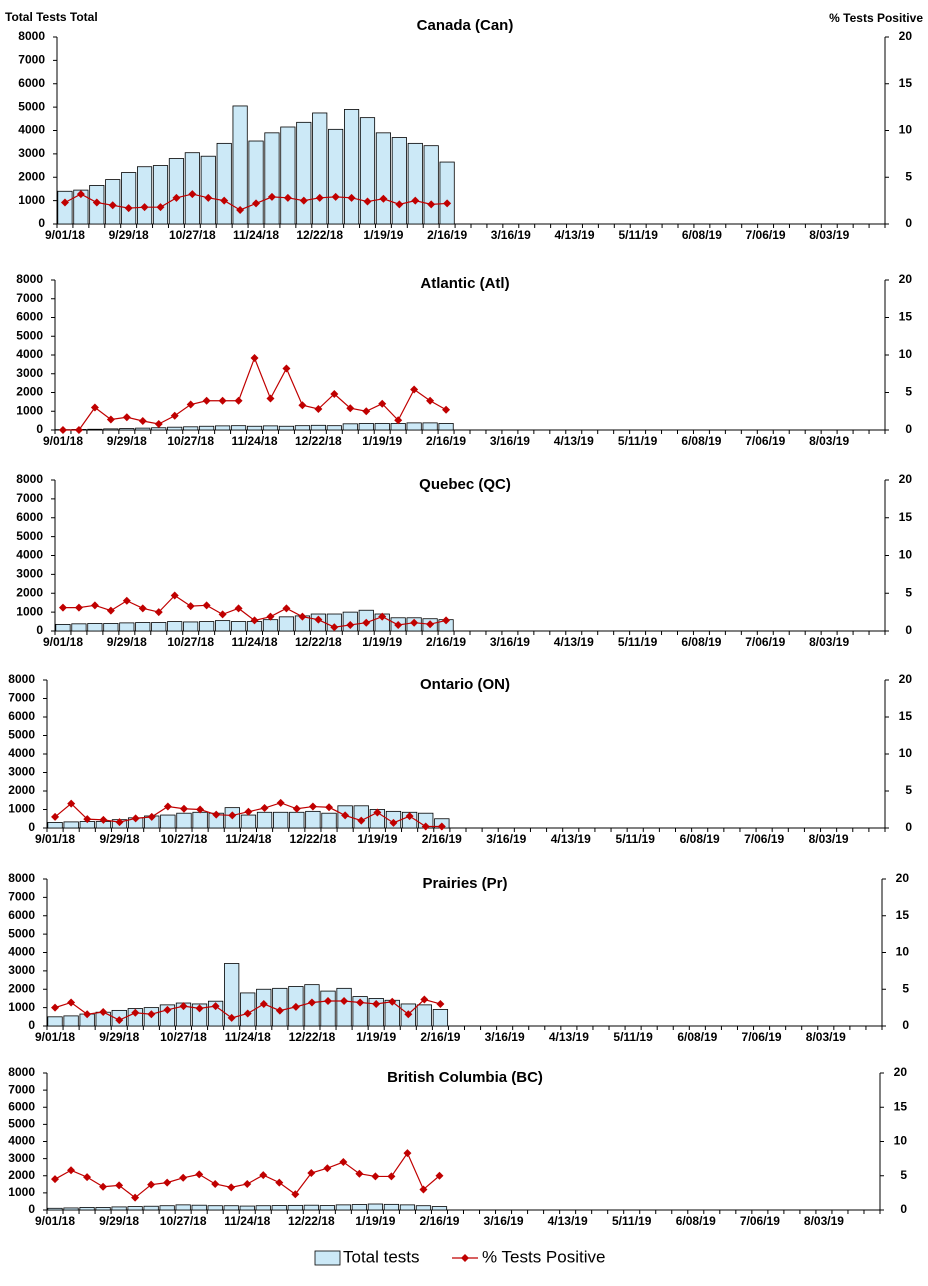 The width and height of the screenshot is (928, 1286). What do you see at coordinates (51, 17) in the screenshot?
I see `y-axis-label: Total Tests Total` at bounding box center [51, 17].